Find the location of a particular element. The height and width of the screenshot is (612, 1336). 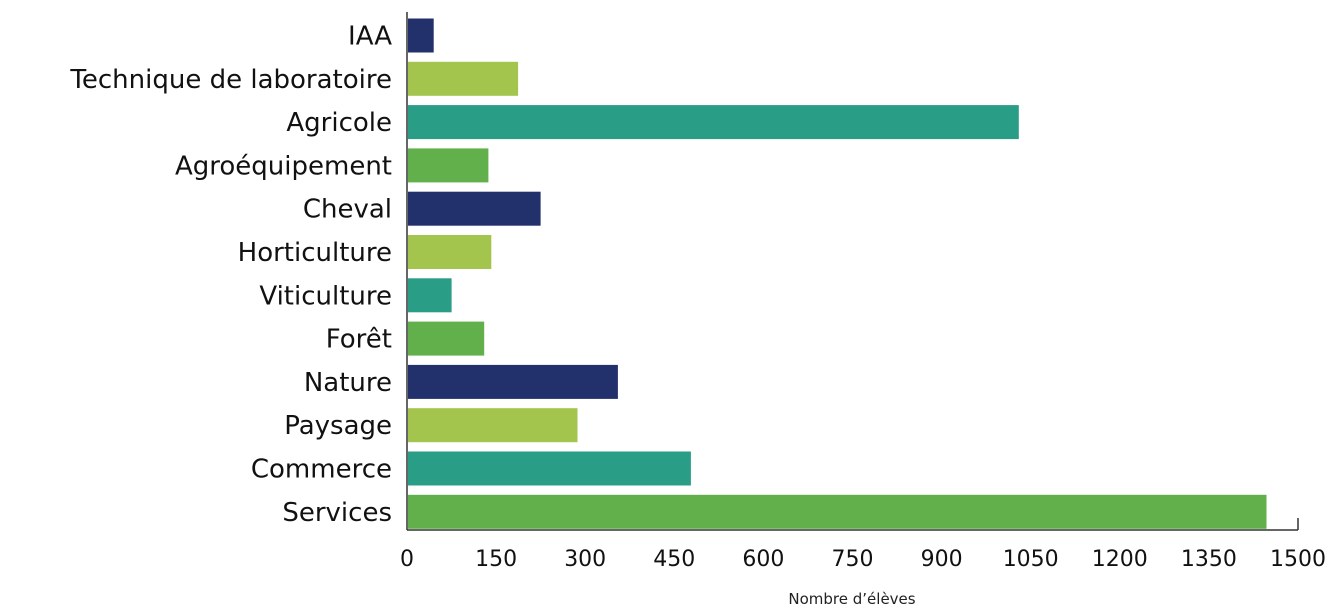

bar-viticulture is located at coordinates (430, 295).